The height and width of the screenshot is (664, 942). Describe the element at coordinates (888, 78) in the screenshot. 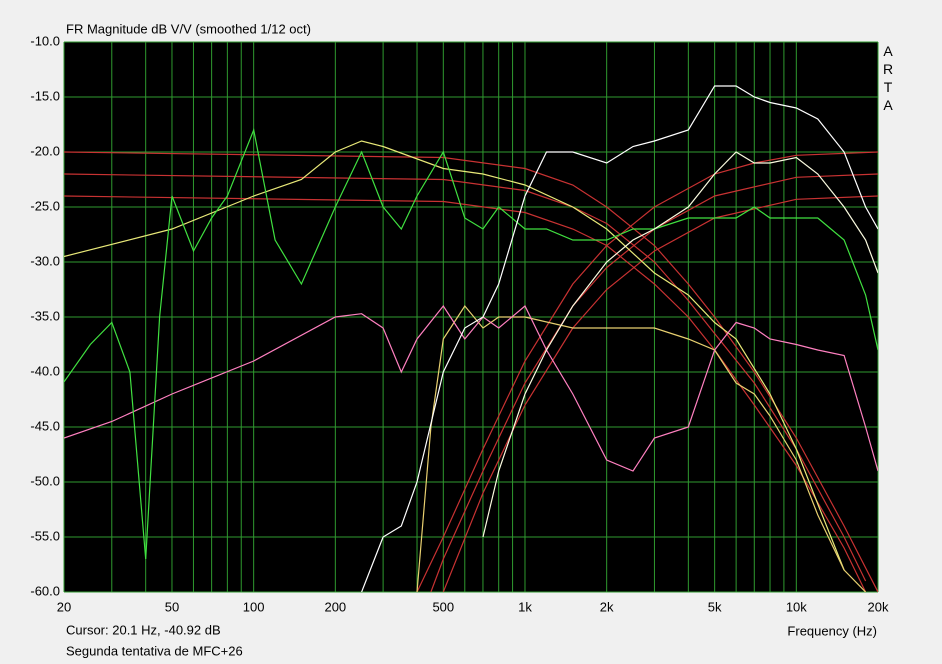

I see `watermark: ARTA` at that location.